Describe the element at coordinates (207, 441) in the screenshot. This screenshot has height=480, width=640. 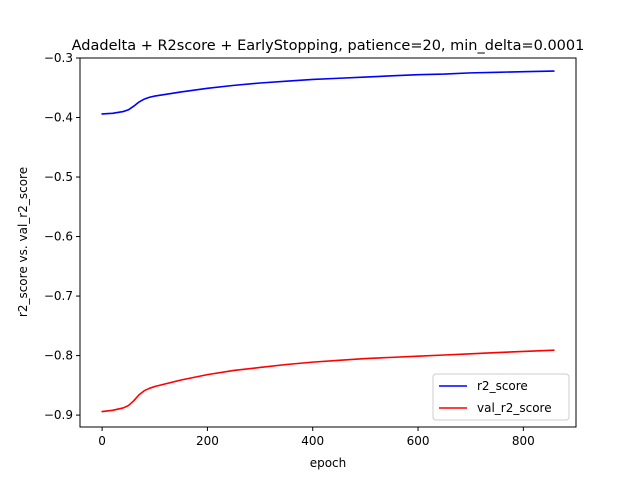
I see `x-tick-label: 200` at that location.